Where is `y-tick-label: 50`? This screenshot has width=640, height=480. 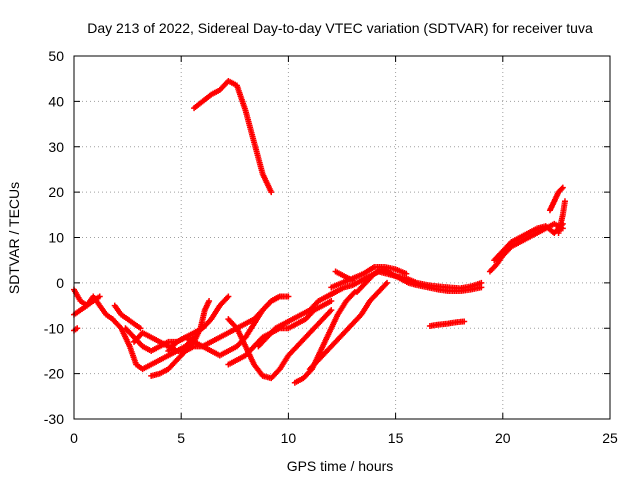 y-tick-label: 50 is located at coordinates (56, 56).